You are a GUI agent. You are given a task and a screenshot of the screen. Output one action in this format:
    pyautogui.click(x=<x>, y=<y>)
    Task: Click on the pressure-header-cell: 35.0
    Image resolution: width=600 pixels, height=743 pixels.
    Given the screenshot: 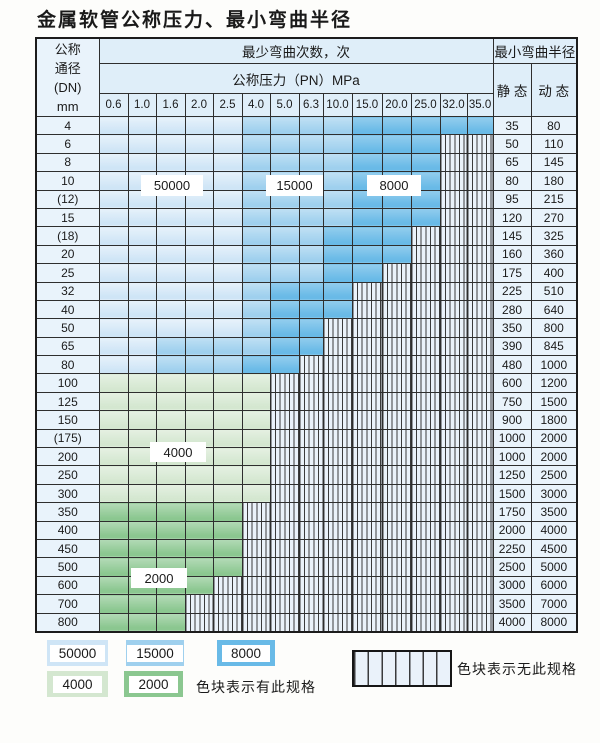 What is the action you would take?
    pyautogui.click(x=480, y=105)
    